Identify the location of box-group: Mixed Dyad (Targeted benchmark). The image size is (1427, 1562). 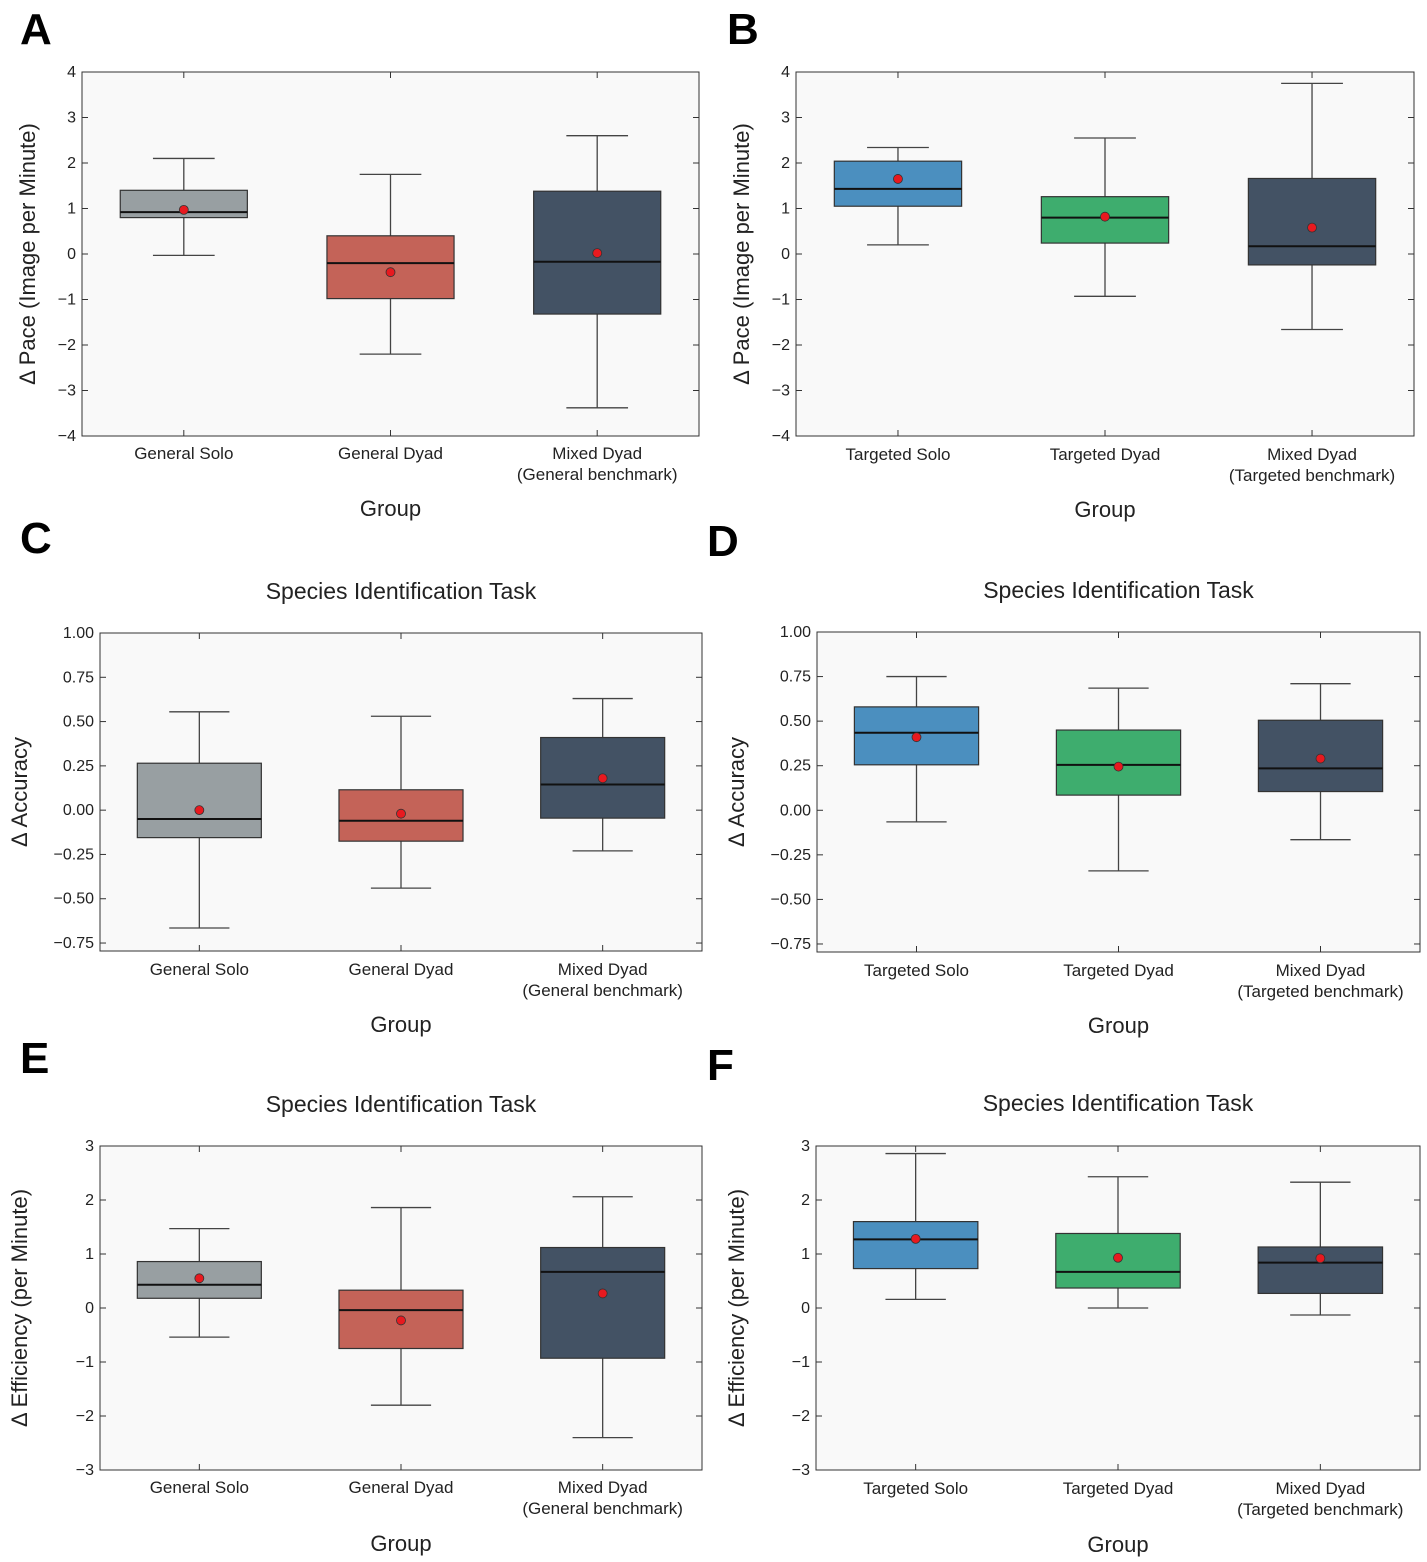
(1320, 816).